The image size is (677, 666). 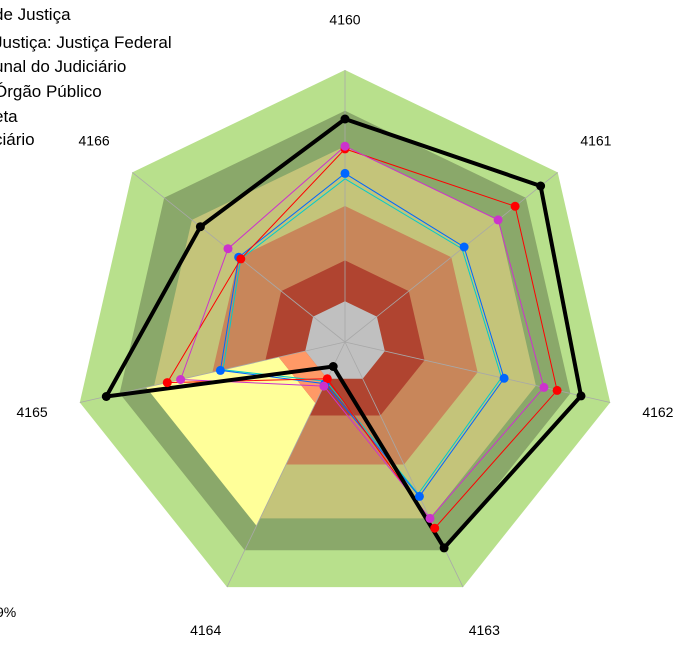 I want to click on axis-label: 4164, so click(x=205, y=630).